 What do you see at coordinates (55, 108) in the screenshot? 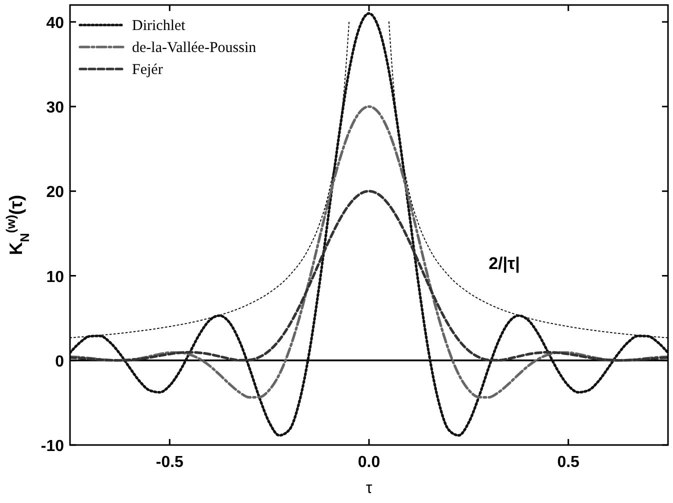
I see `y-tick-label: 30` at bounding box center [55, 108].